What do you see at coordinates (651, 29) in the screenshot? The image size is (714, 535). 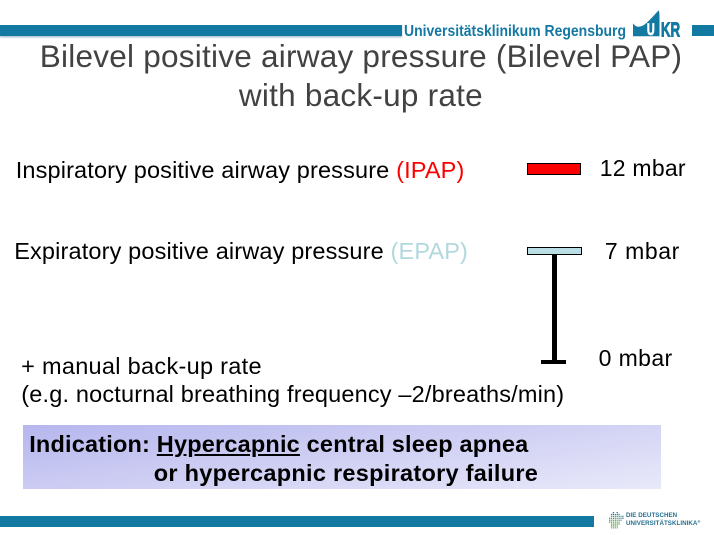 I see `svg-text: U` at bounding box center [651, 29].